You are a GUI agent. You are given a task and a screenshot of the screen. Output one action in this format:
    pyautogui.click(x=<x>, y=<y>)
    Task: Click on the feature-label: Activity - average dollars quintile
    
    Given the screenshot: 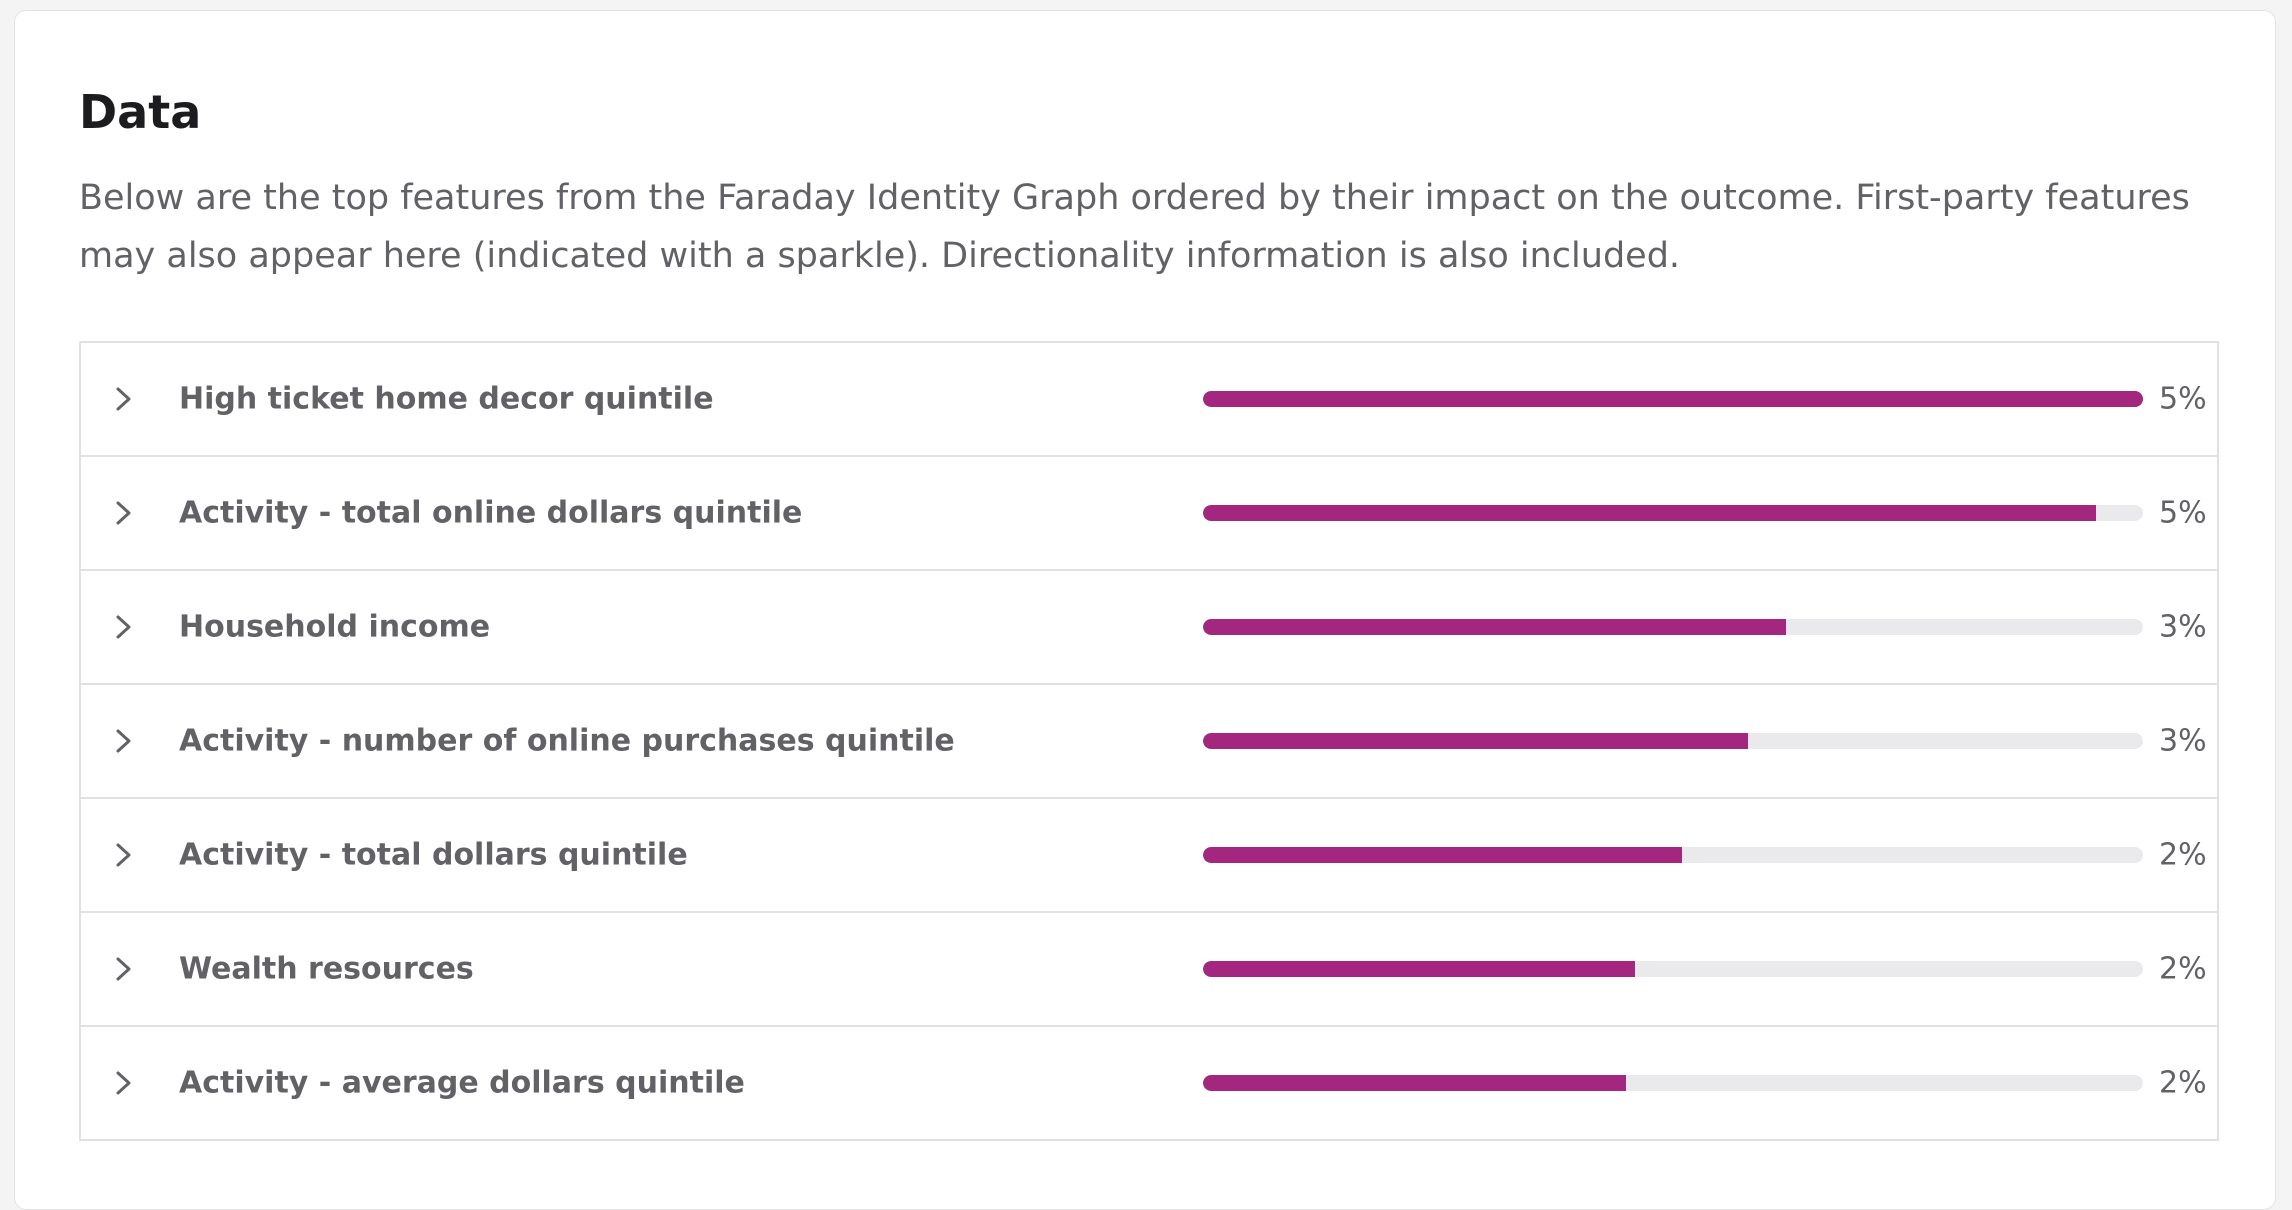 What is the action you would take?
    pyautogui.click(x=462, y=1083)
    